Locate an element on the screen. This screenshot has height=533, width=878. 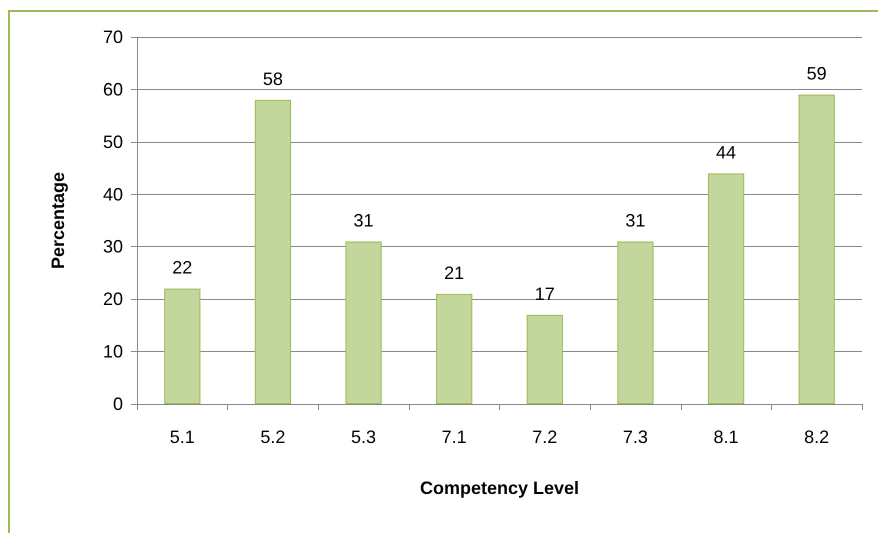
y-tick-label: 30 is located at coordinates (112, 246).